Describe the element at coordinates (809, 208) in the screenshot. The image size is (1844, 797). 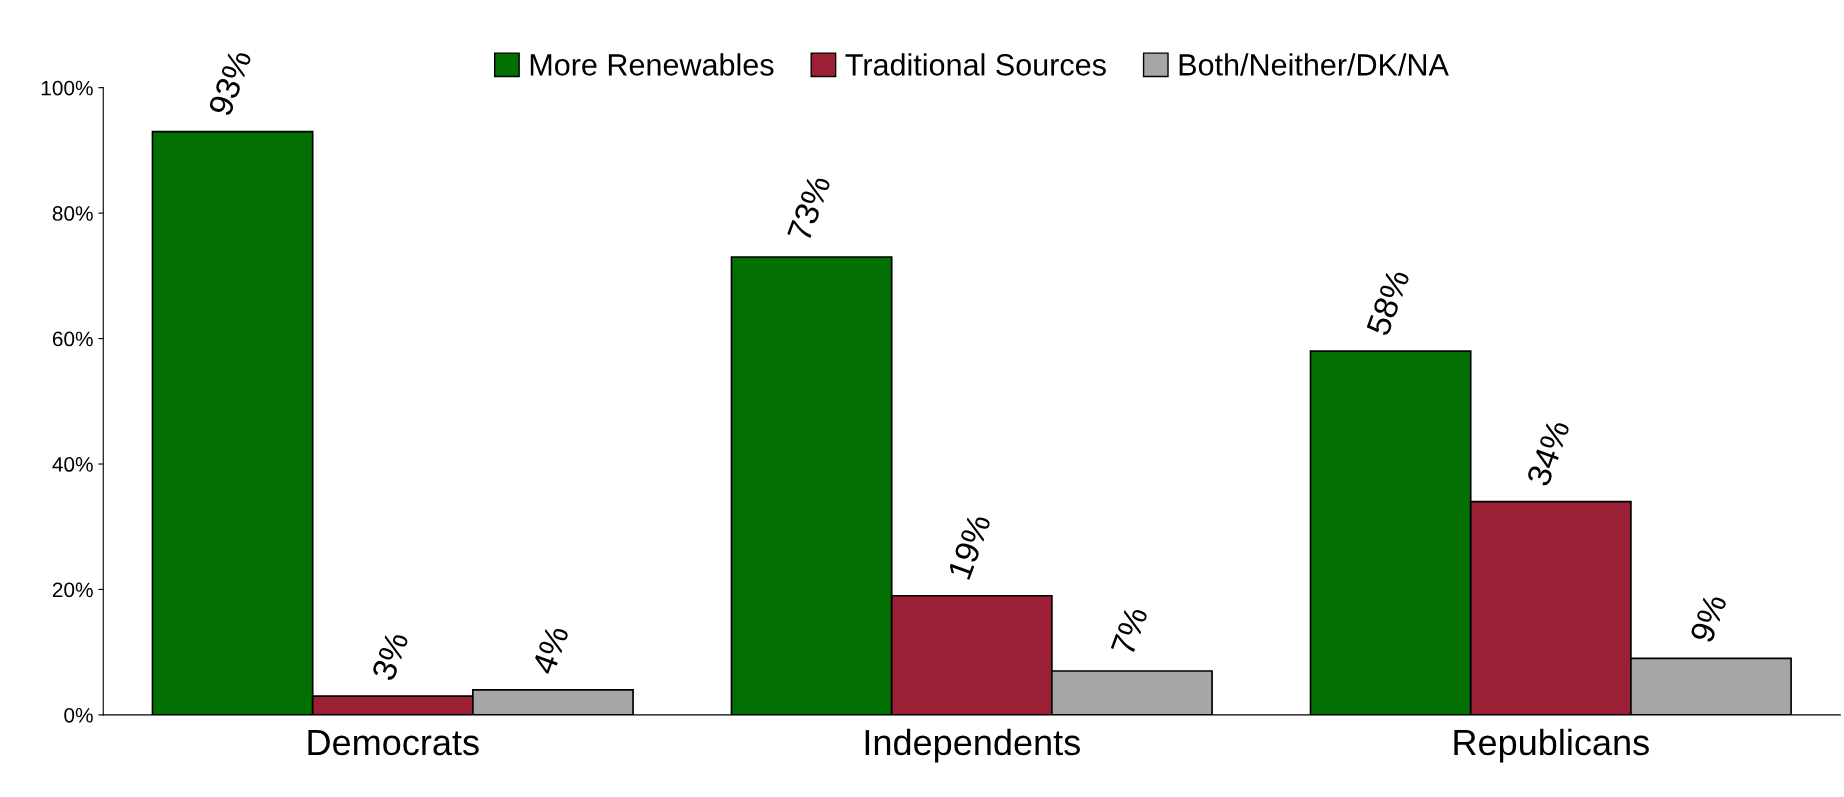
I see `data-label: 73%` at that location.